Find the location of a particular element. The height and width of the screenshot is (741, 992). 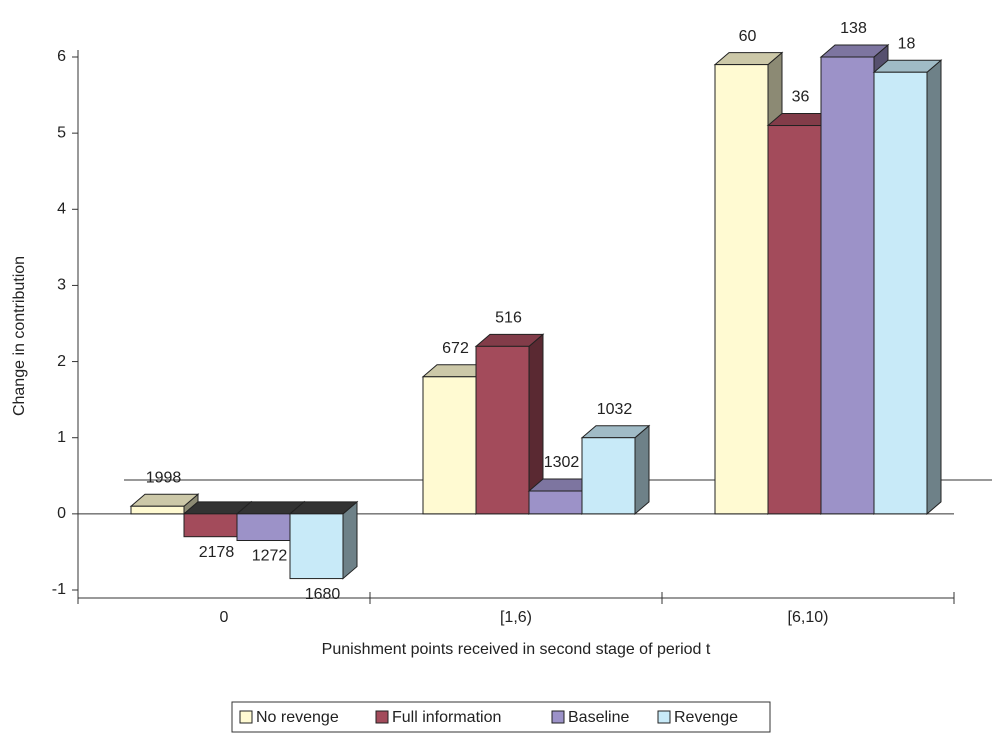

observation-label: 1998 is located at coordinates (164, 477).